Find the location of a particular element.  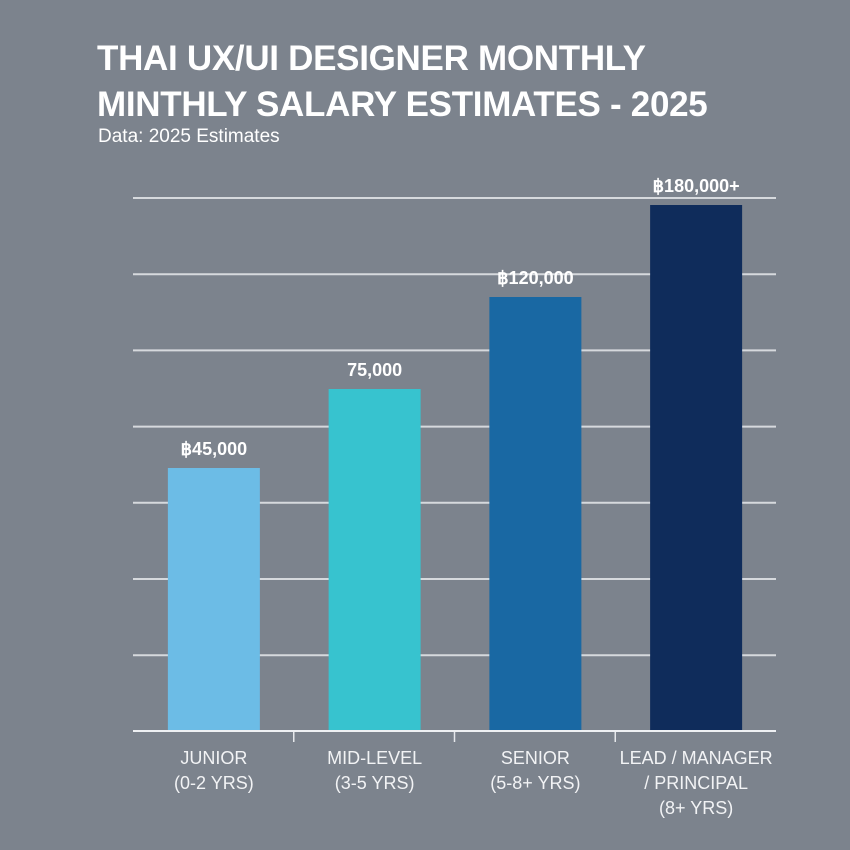

x-tick-label: MID-LEVEL (3-5 YRS) is located at coordinates (375, 771).